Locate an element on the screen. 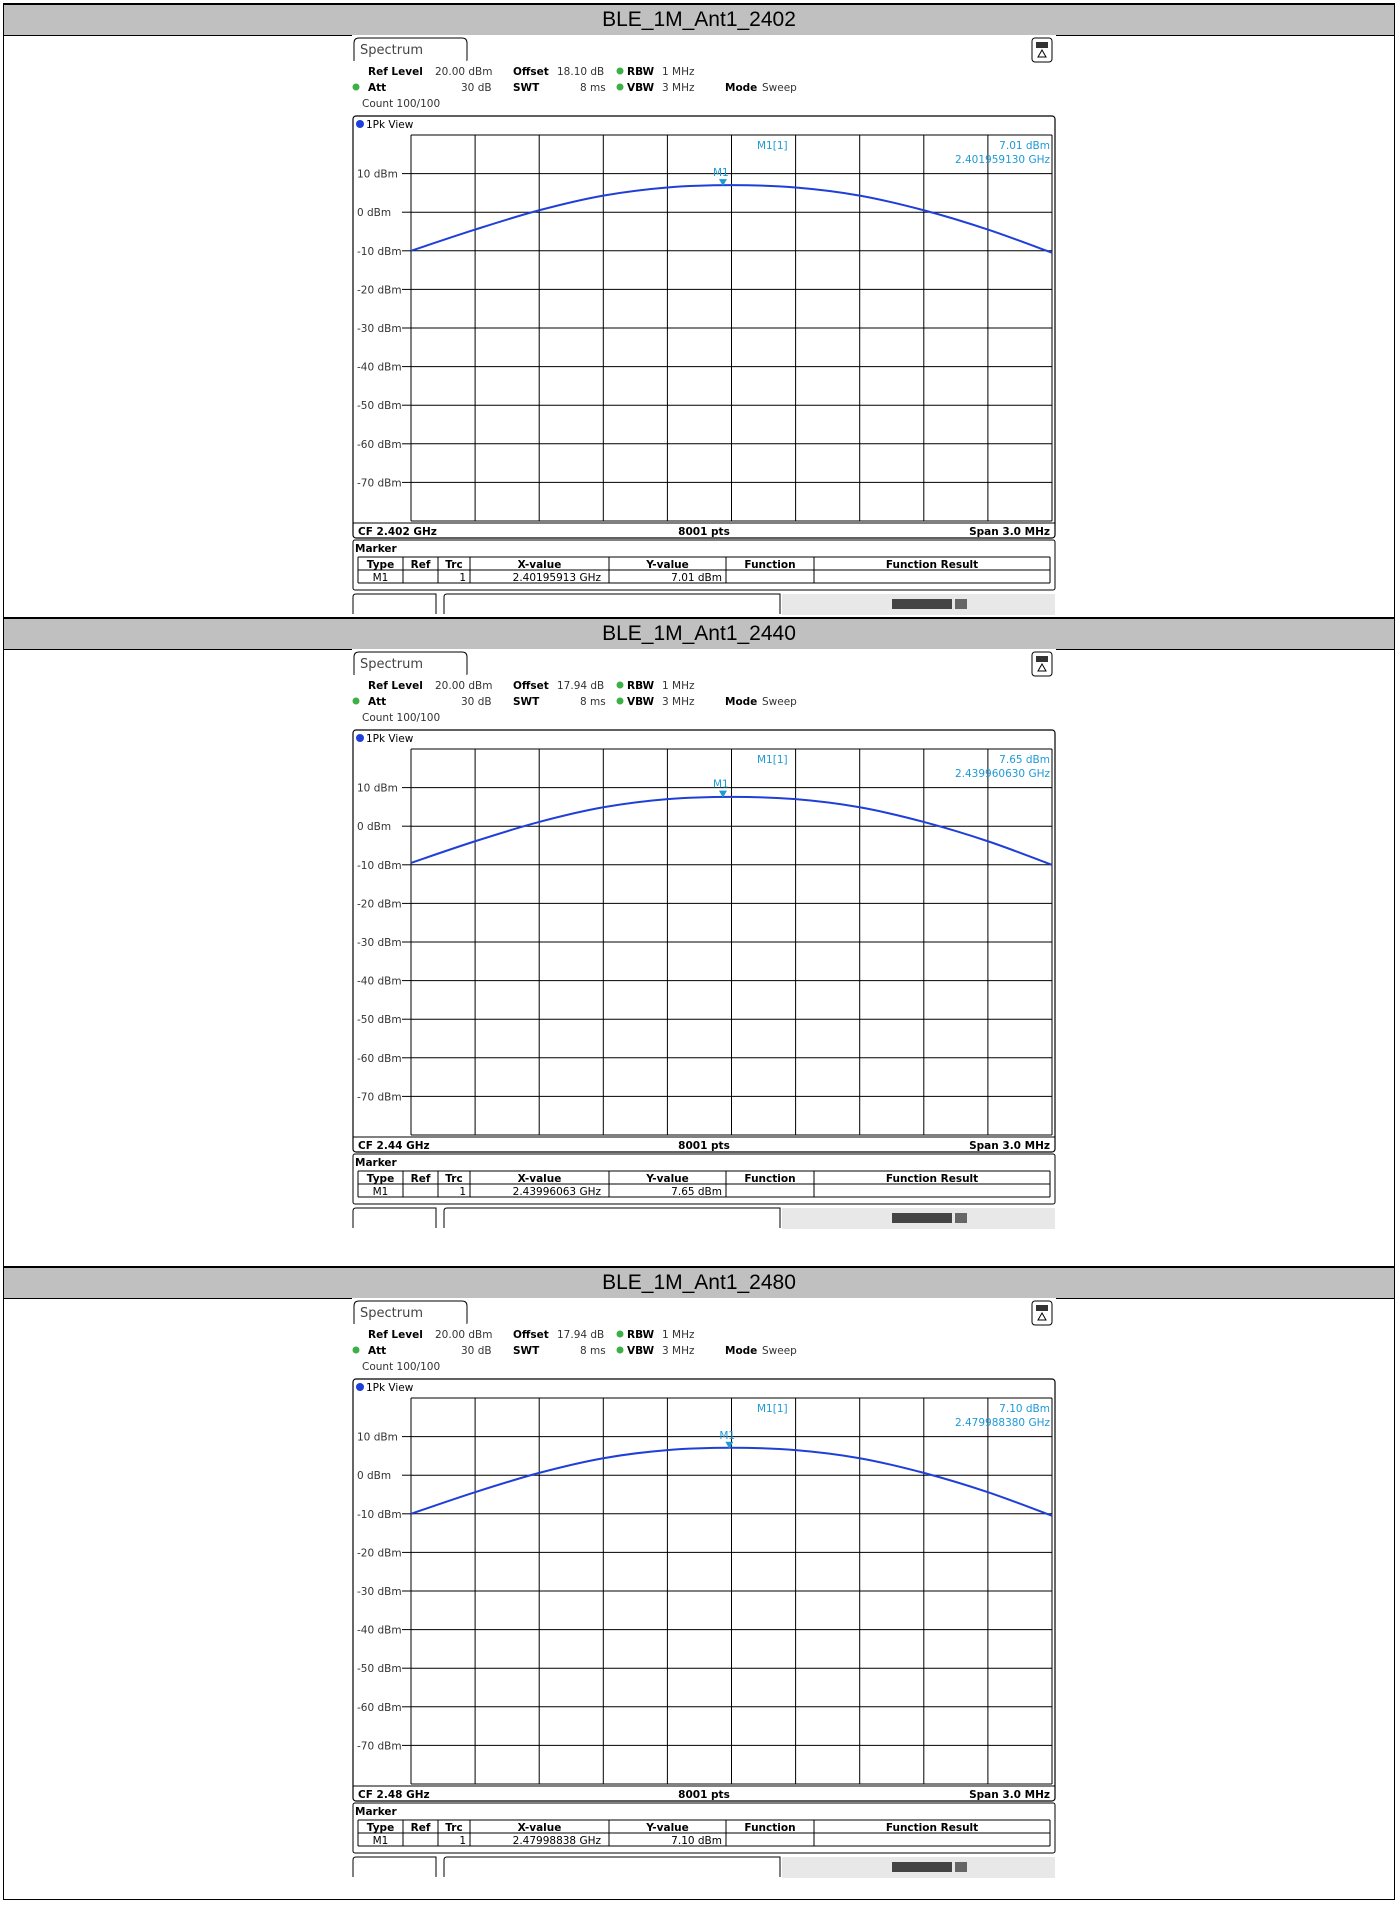 This screenshot has width=1400, height=1905. diagram-frame is located at coordinates (704, 1590).